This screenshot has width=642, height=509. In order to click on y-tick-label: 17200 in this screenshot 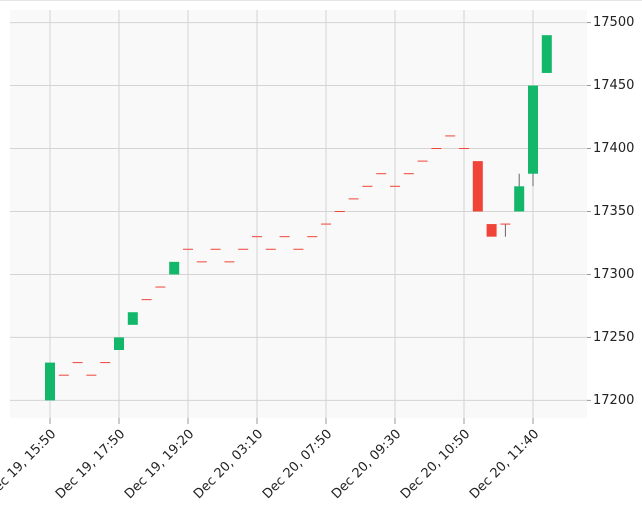, I will do `click(613, 400)`.